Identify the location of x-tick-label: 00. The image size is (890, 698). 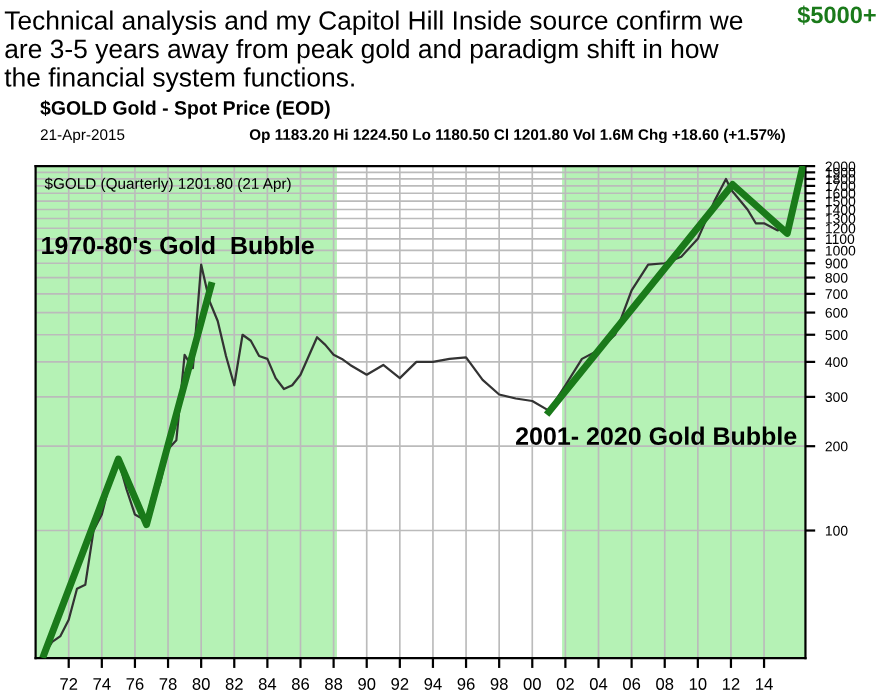
(532, 684).